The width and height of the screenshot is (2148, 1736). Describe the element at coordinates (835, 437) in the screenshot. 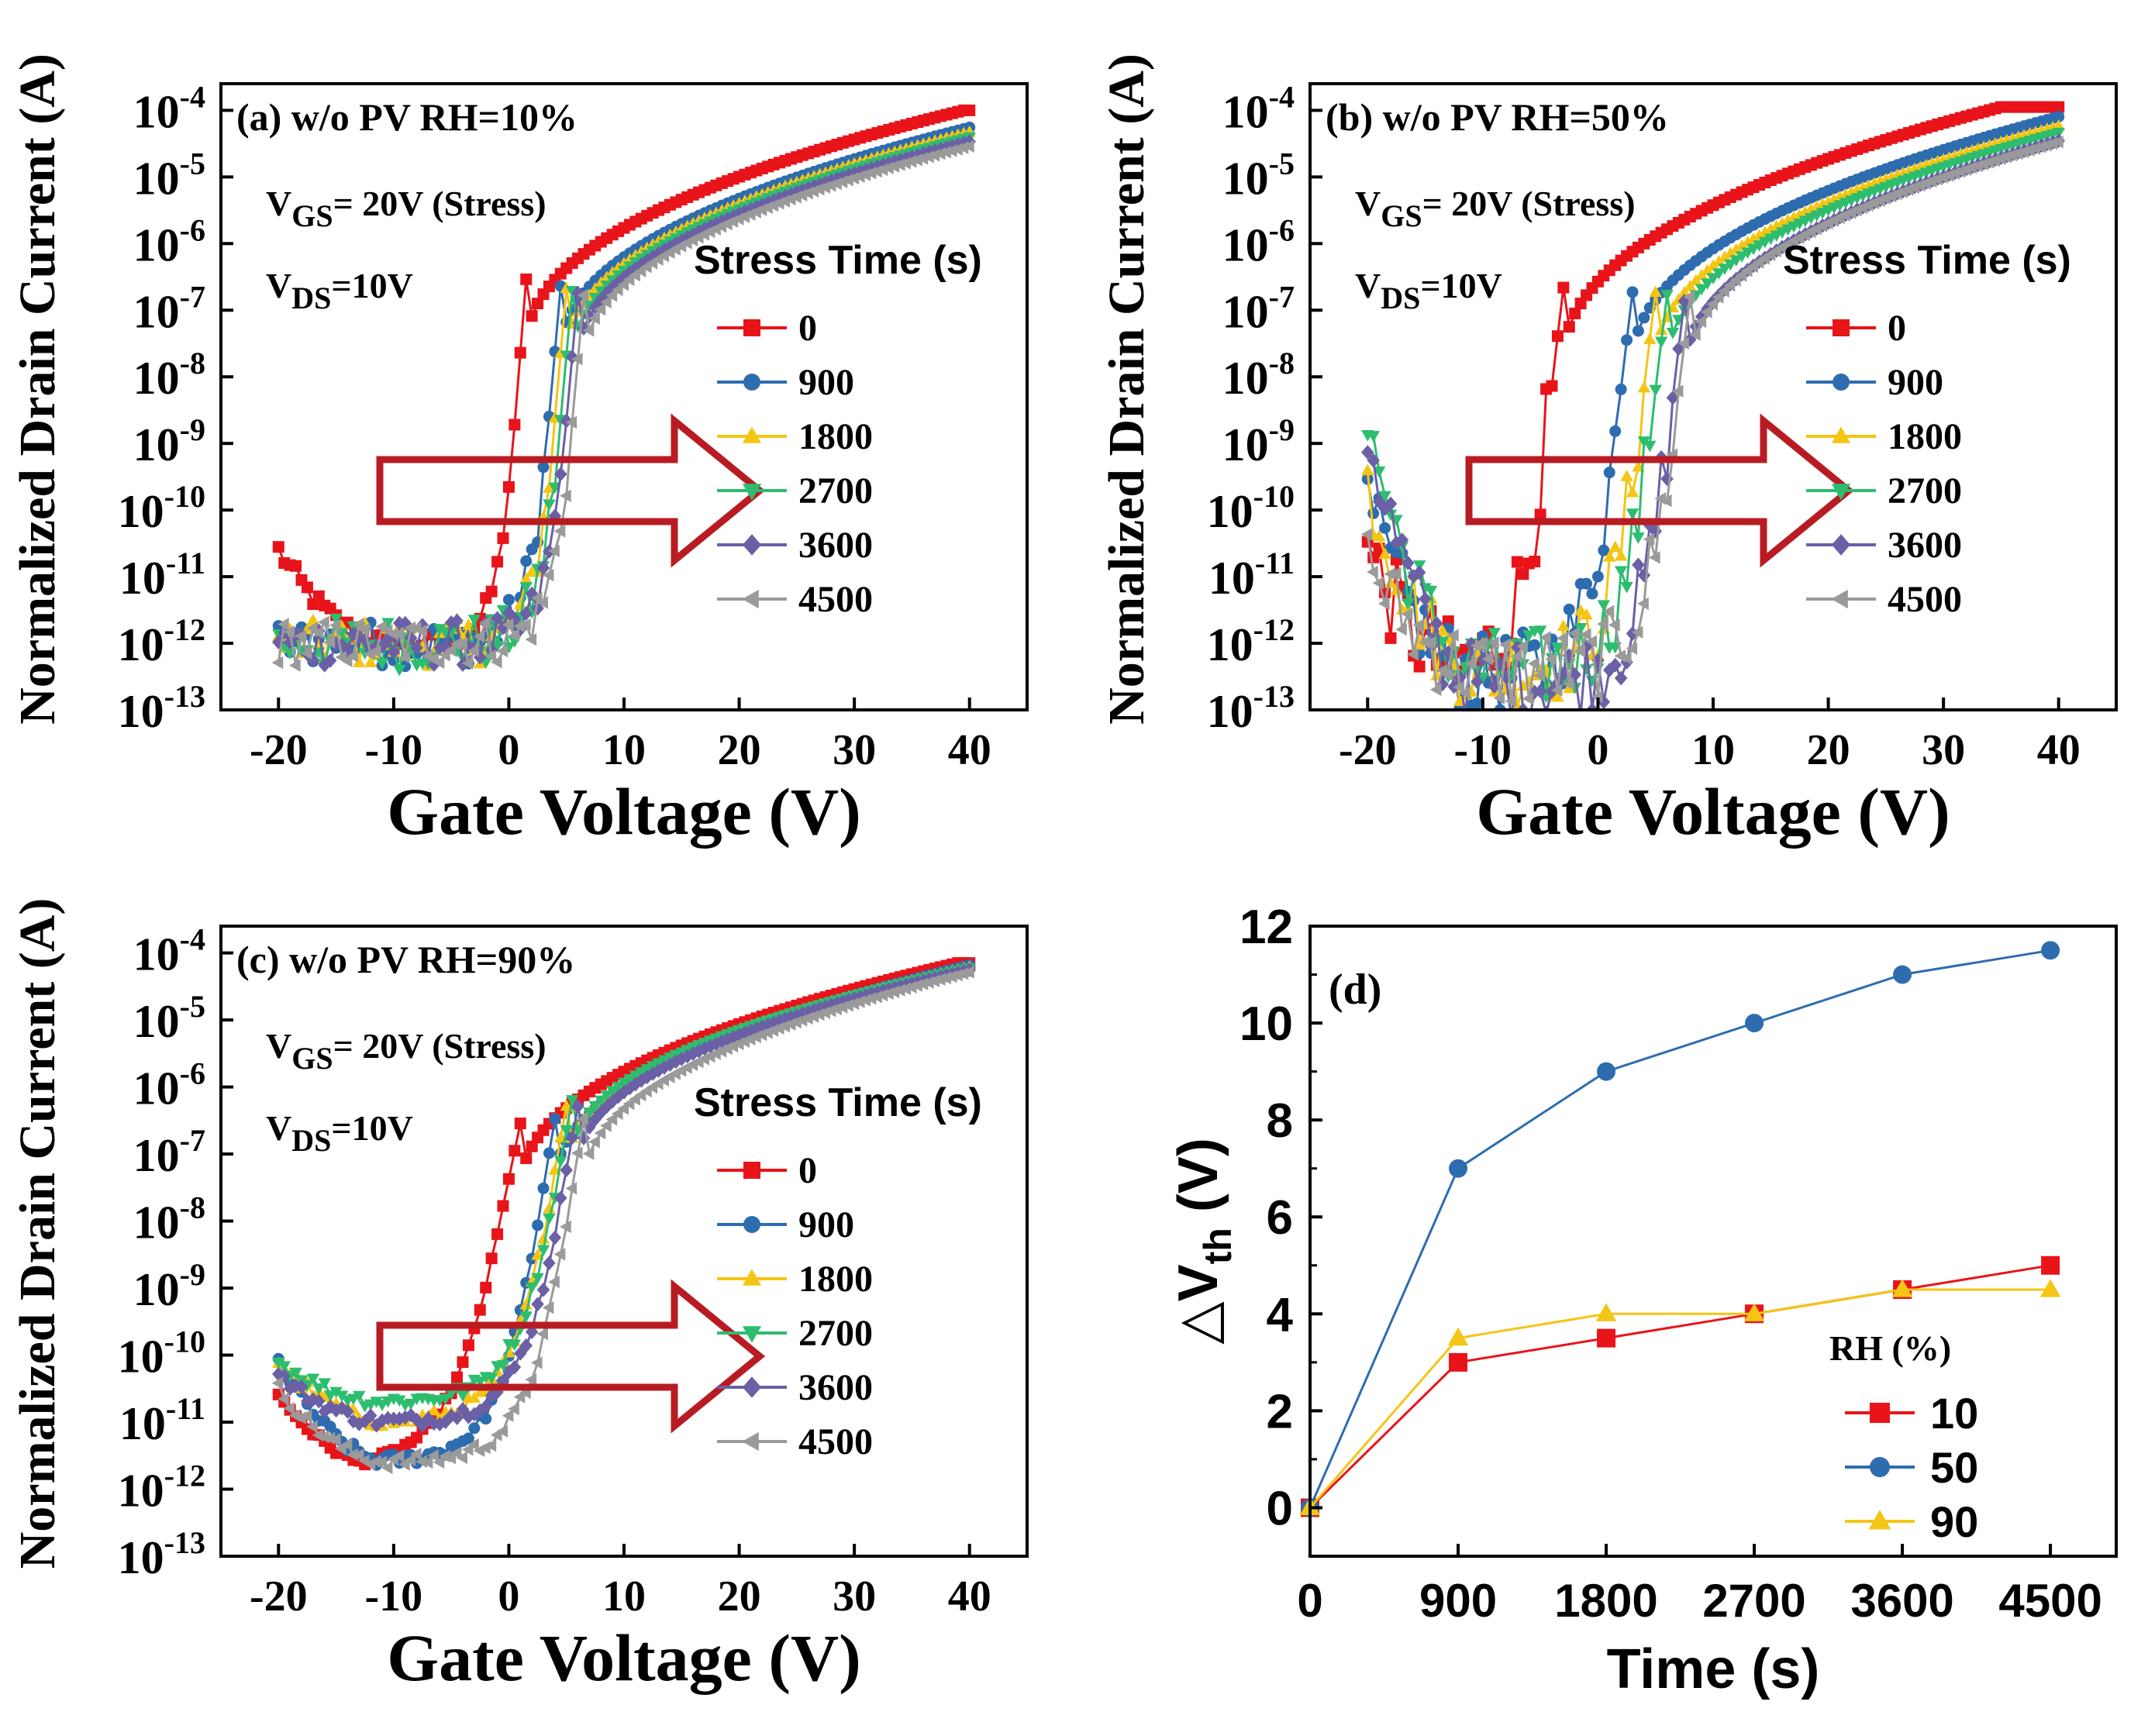

I see `legend-label-1800: 1800` at that location.